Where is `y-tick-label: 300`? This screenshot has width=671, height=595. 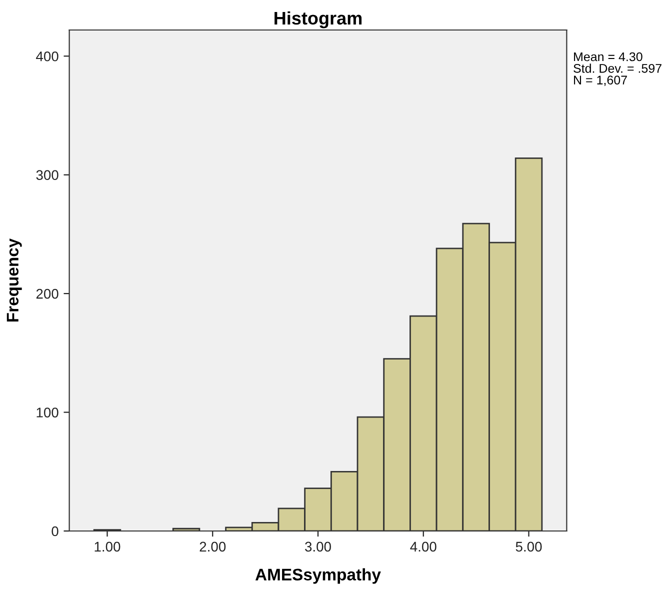 y-tick-label: 300 is located at coordinates (47, 175).